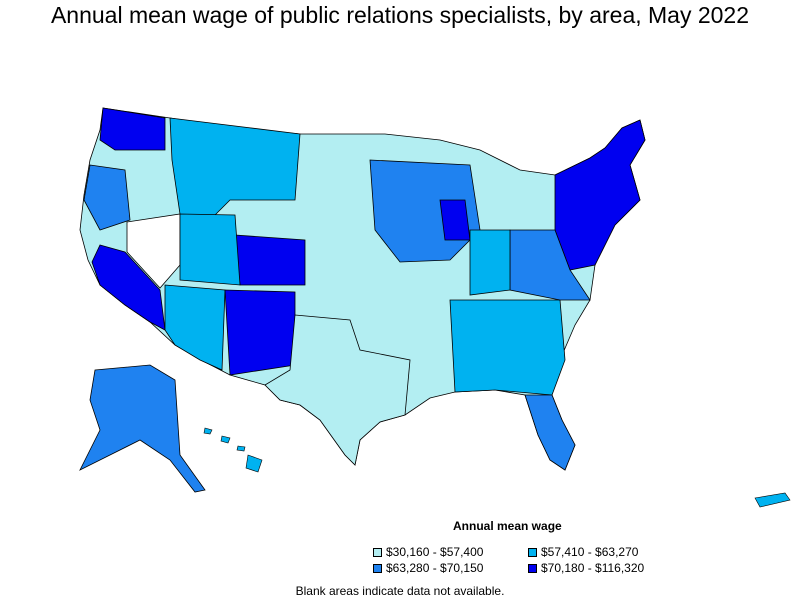  Describe the element at coordinates (490, 262) in the screenshot. I see `ohio-valley-region` at that location.